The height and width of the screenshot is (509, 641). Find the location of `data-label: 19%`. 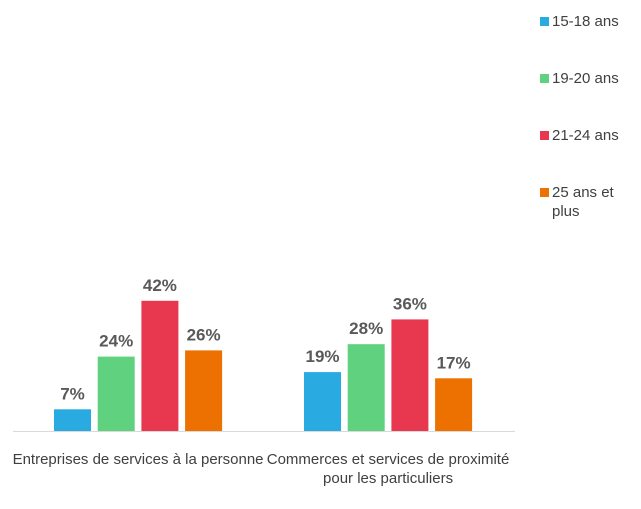

data-label: 19% is located at coordinates (322, 356).